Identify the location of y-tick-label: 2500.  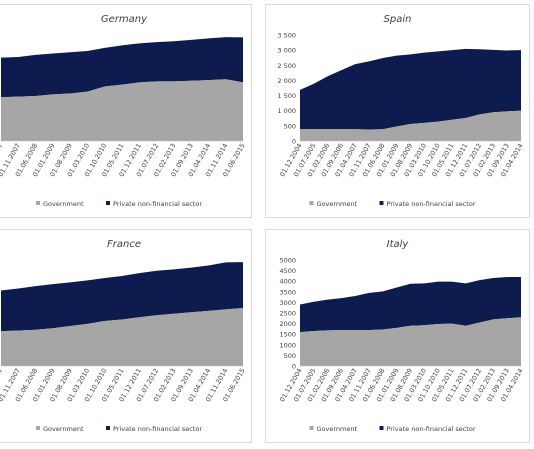
(287, 314).